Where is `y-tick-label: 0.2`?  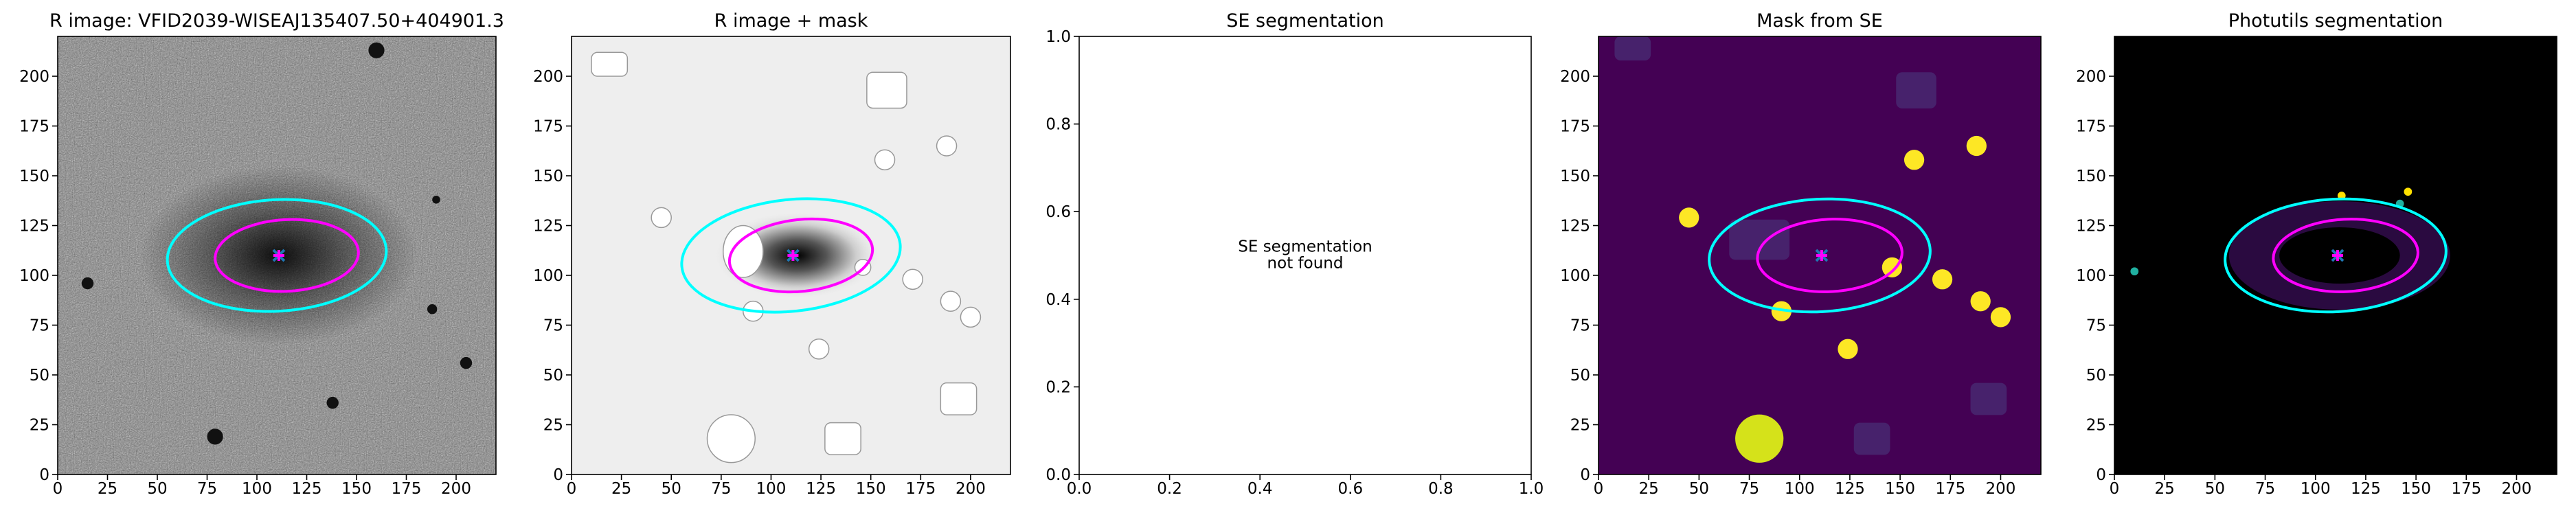 y-tick-label: 0.2 is located at coordinates (1058, 387).